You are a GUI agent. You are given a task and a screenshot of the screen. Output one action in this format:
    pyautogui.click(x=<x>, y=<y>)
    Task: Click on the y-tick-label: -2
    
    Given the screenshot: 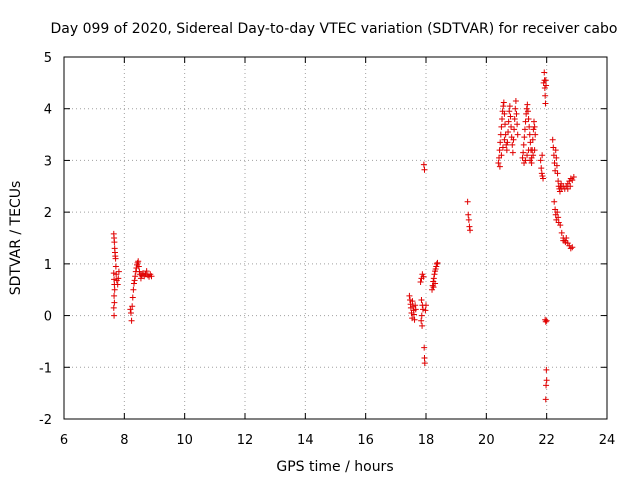 What is the action you would take?
    pyautogui.click(x=45, y=420)
    